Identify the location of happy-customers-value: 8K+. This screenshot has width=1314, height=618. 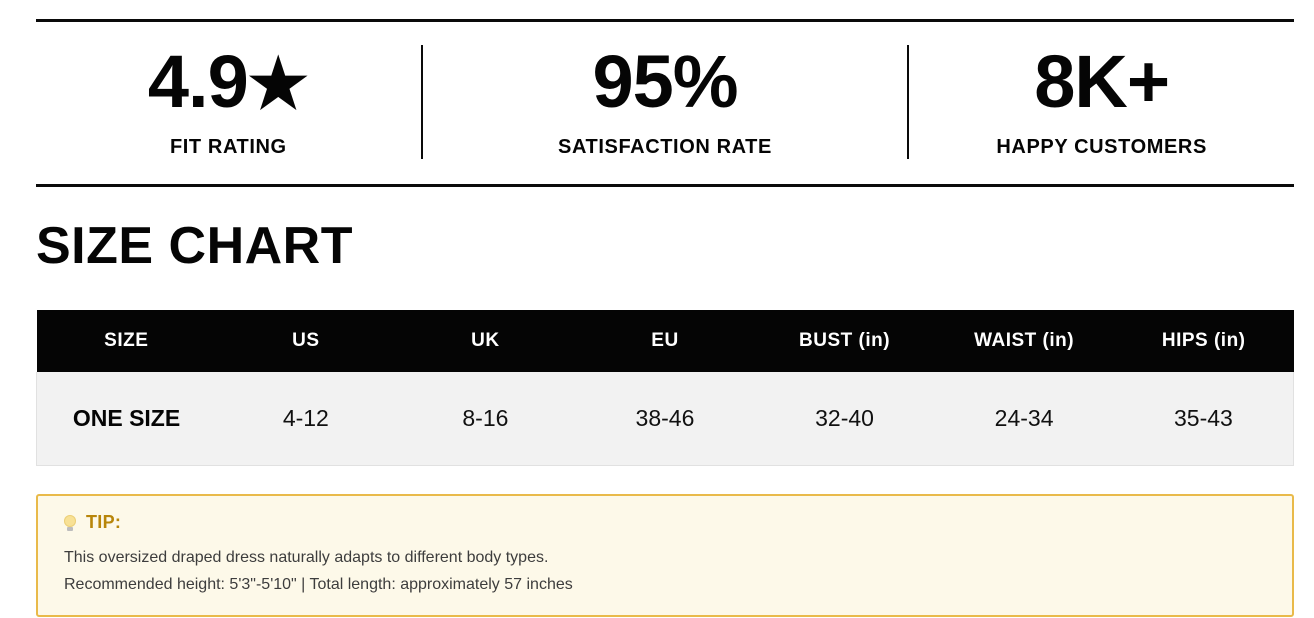
(1102, 81).